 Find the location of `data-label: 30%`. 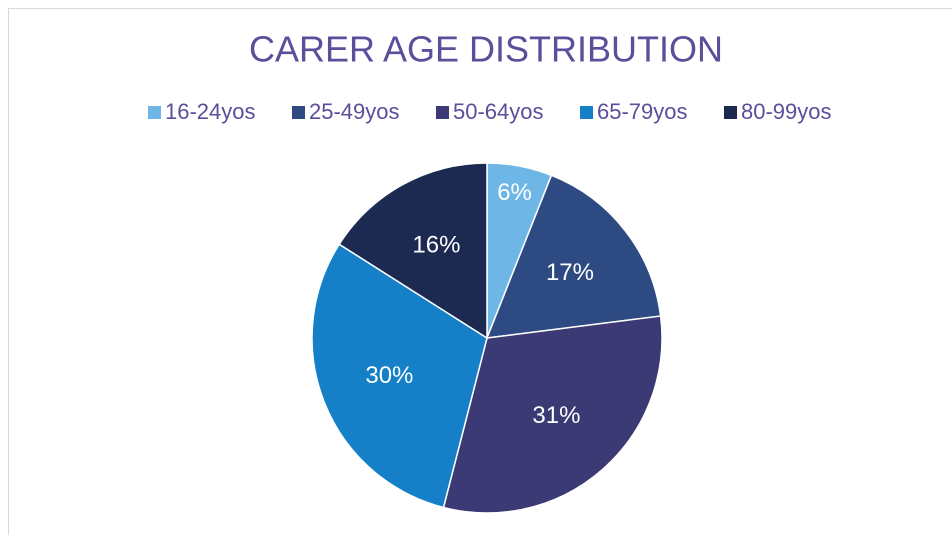

data-label: 30% is located at coordinates (389, 375).